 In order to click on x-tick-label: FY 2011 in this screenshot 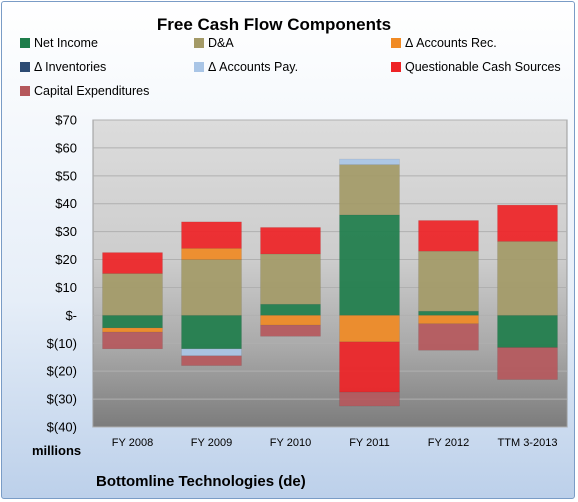, I will do `click(369, 443)`.